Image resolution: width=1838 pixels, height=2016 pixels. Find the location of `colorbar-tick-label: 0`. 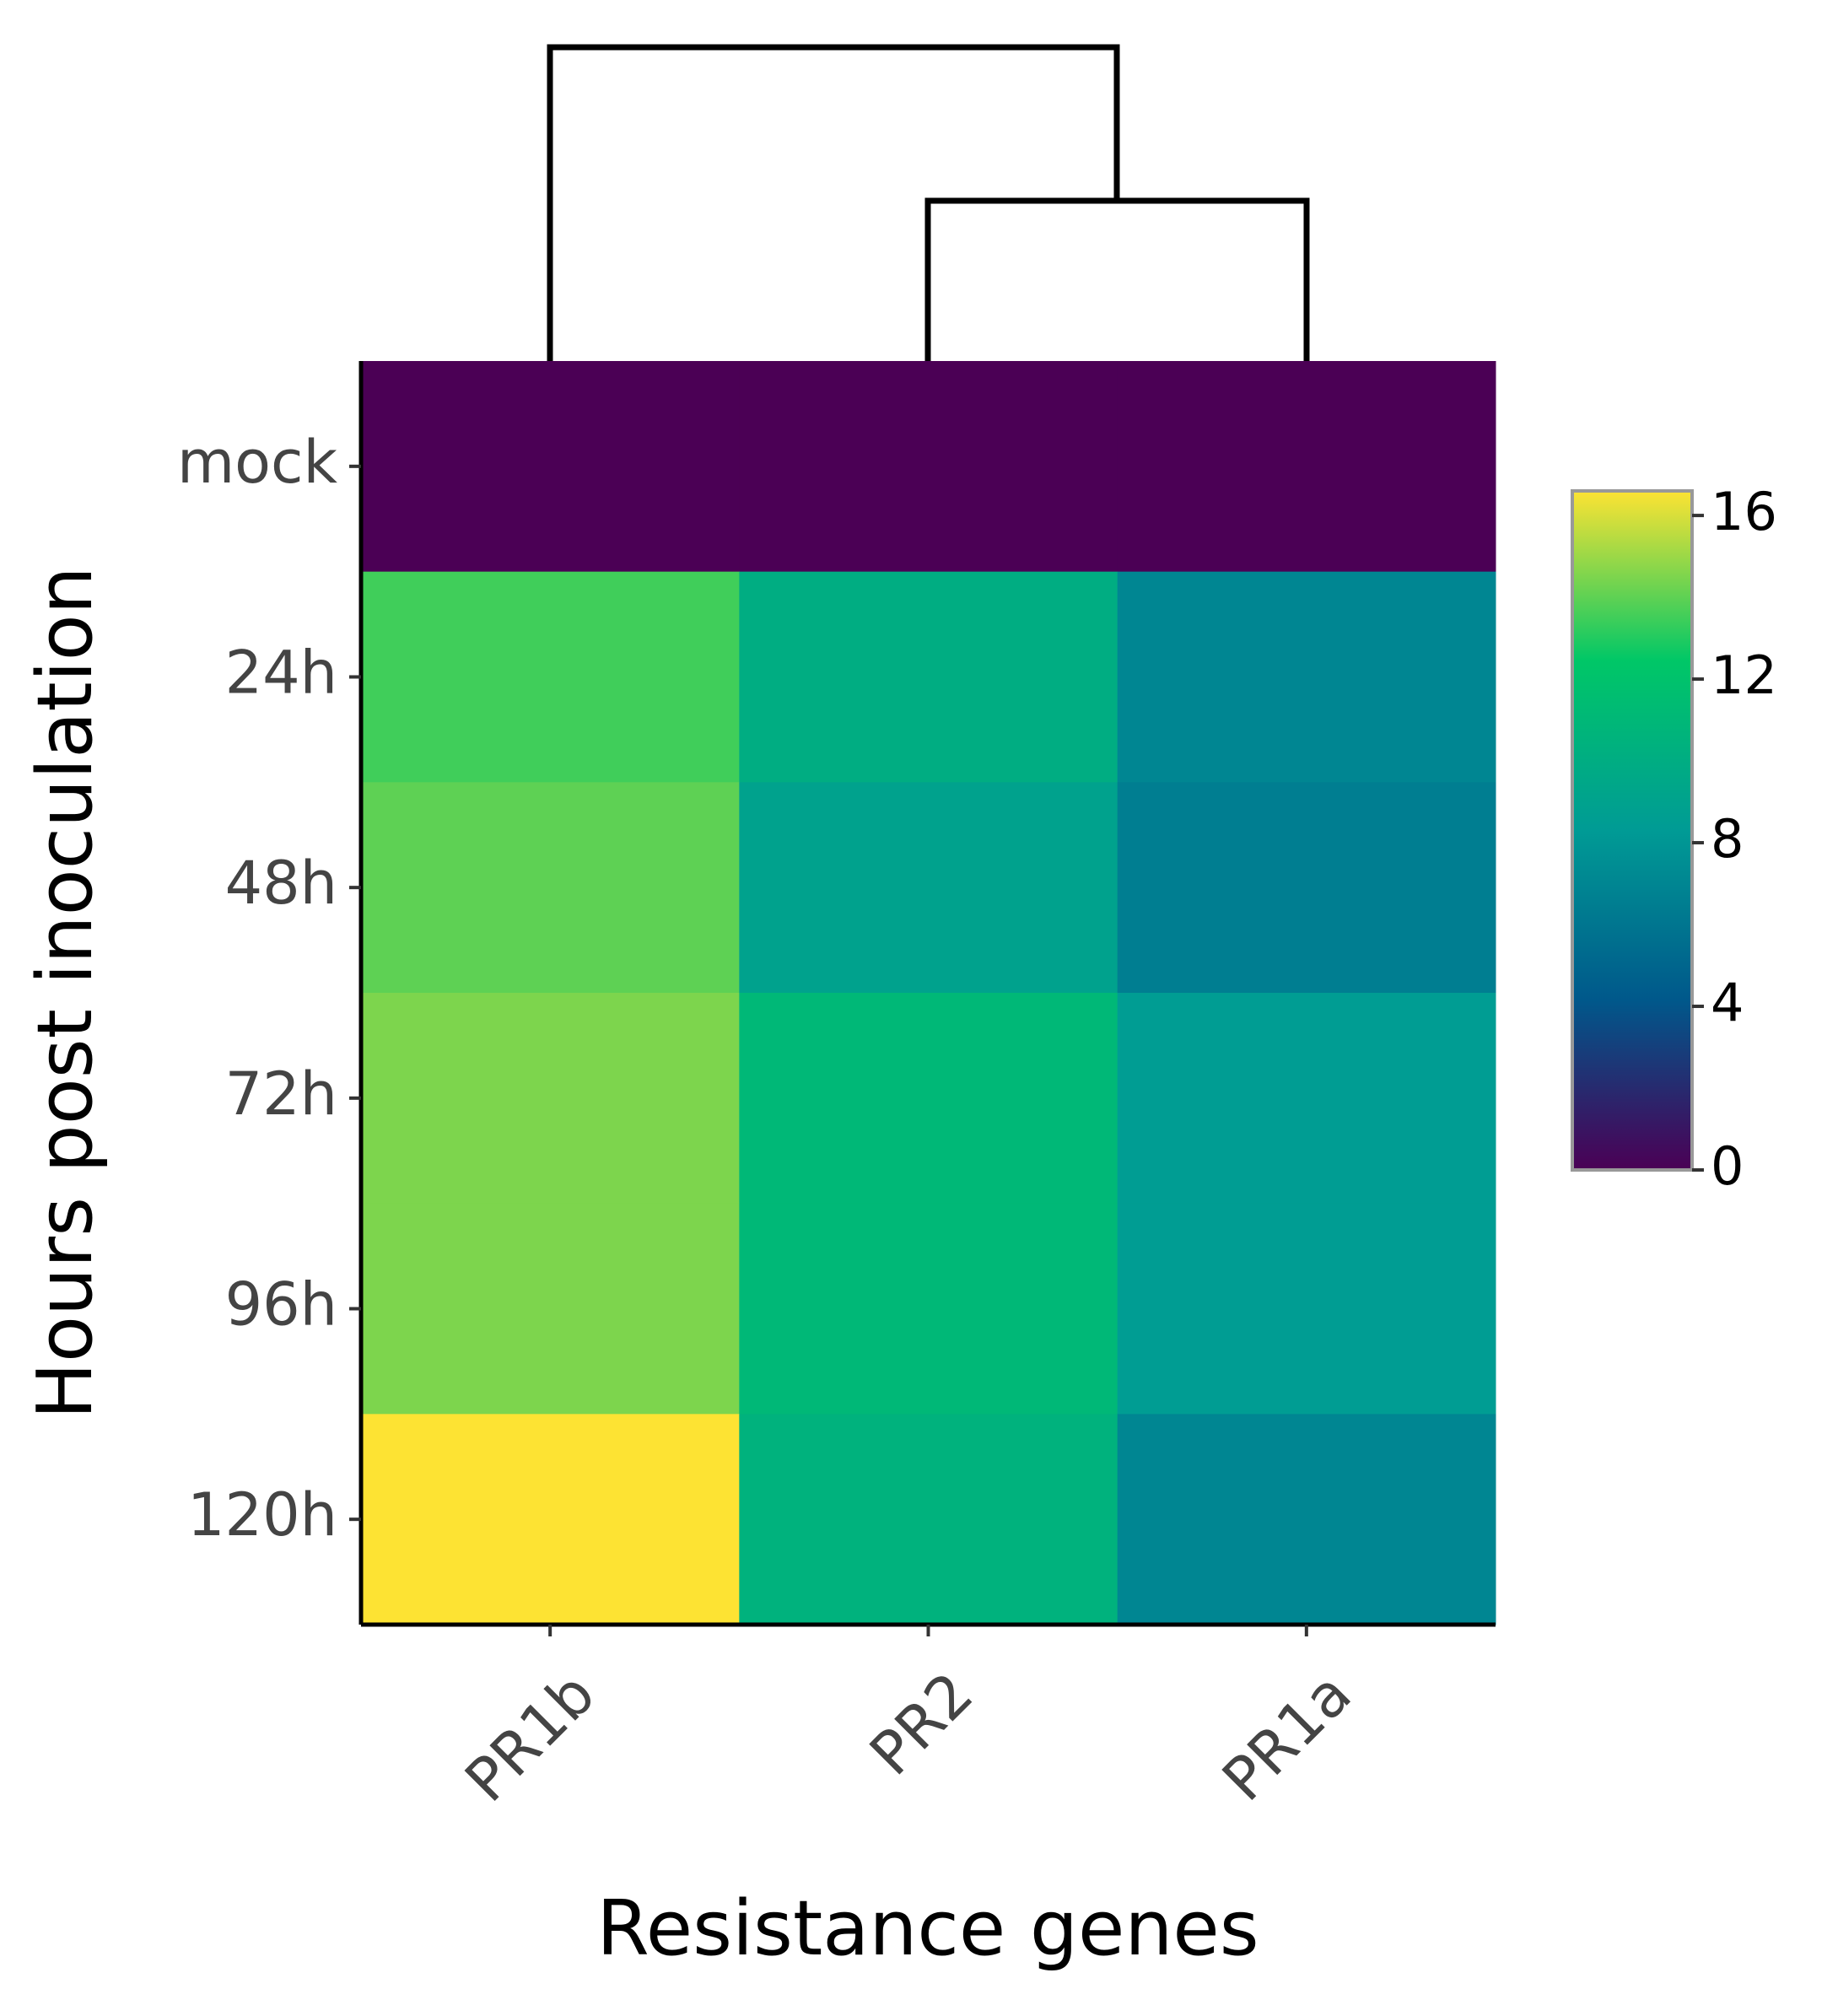

colorbar-tick-label: 0 is located at coordinates (1727, 1166).